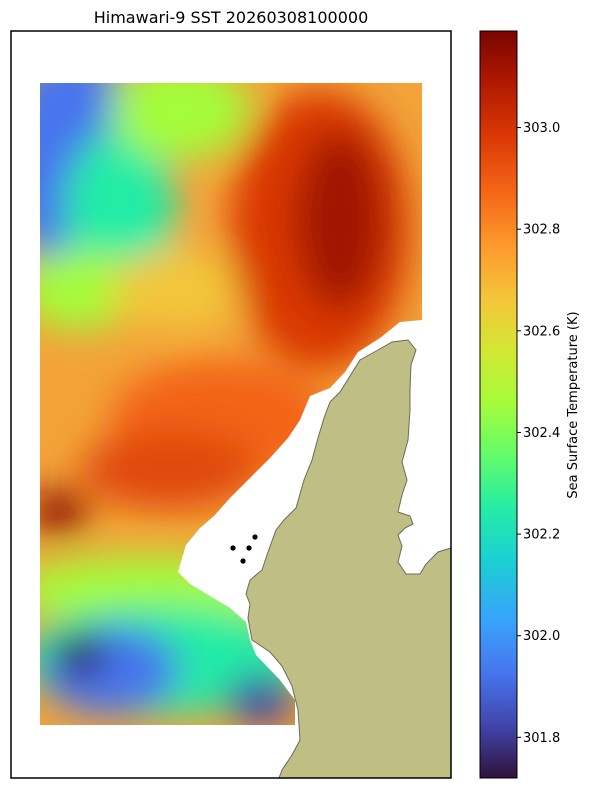 This screenshot has height=789, width=590. What do you see at coordinates (541, 128) in the screenshot?
I see `colorbar-tick-label: 303.0` at bounding box center [541, 128].